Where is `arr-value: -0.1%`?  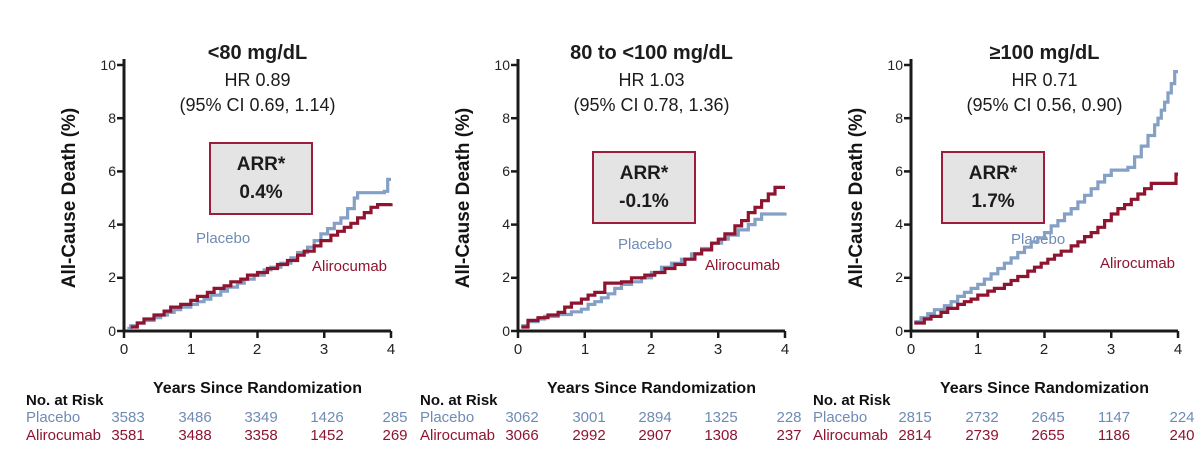 arr-value: -0.1% is located at coordinates (644, 201).